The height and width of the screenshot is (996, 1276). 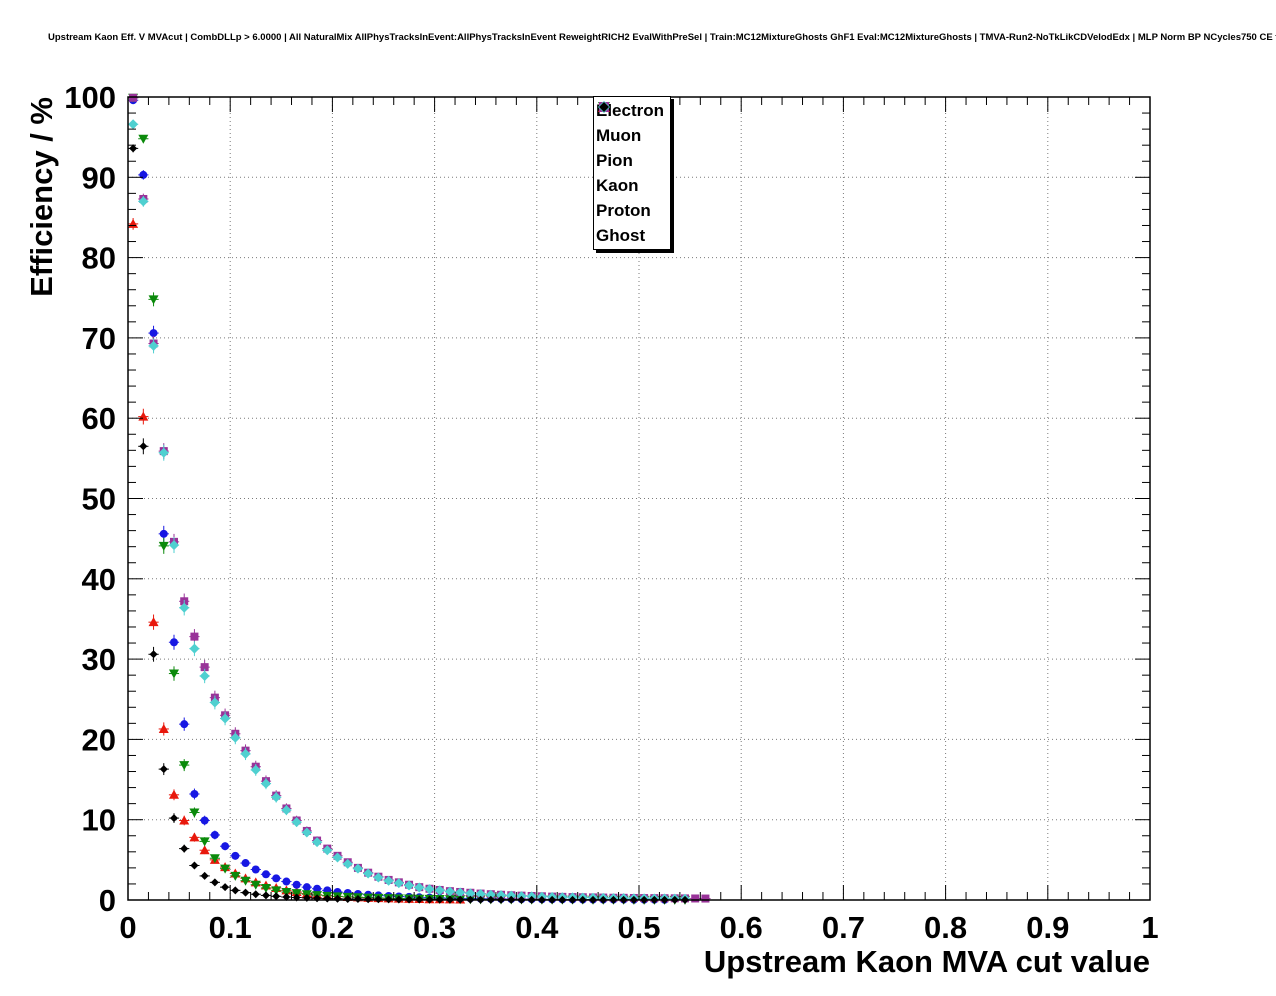 I want to click on x-tick-label: 0.8, so click(x=945, y=927).